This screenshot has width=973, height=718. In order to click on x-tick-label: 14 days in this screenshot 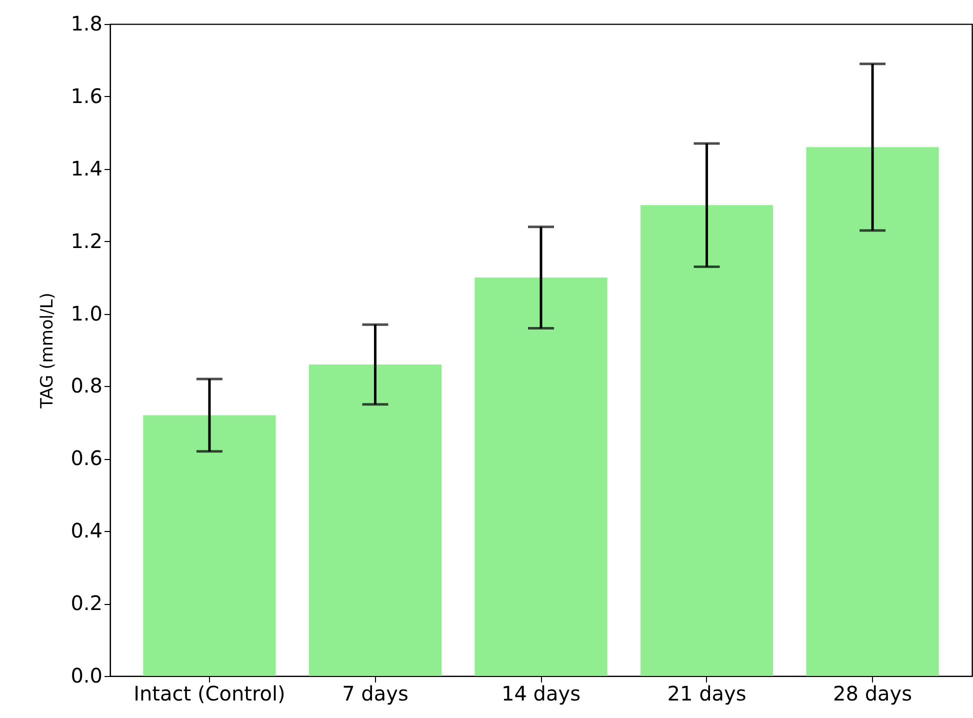, I will do `click(541, 694)`.